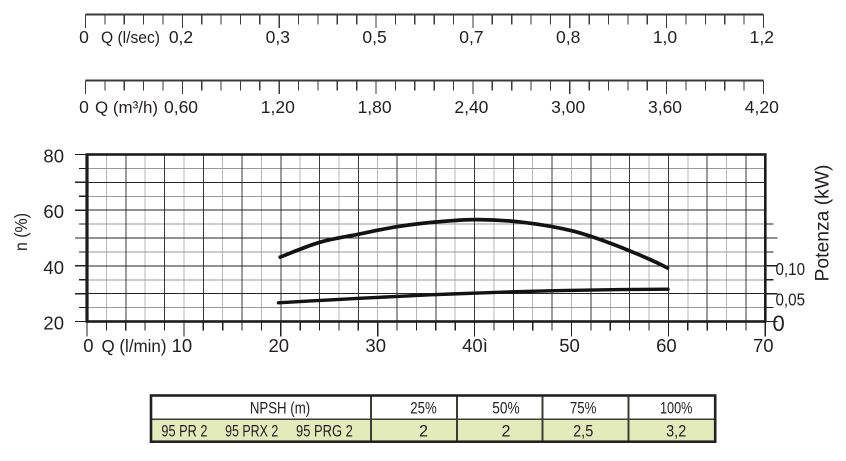  What do you see at coordinates (278, 107) in the screenshot?
I see `svg-text: 1,20` at bounding box center [278, 107].